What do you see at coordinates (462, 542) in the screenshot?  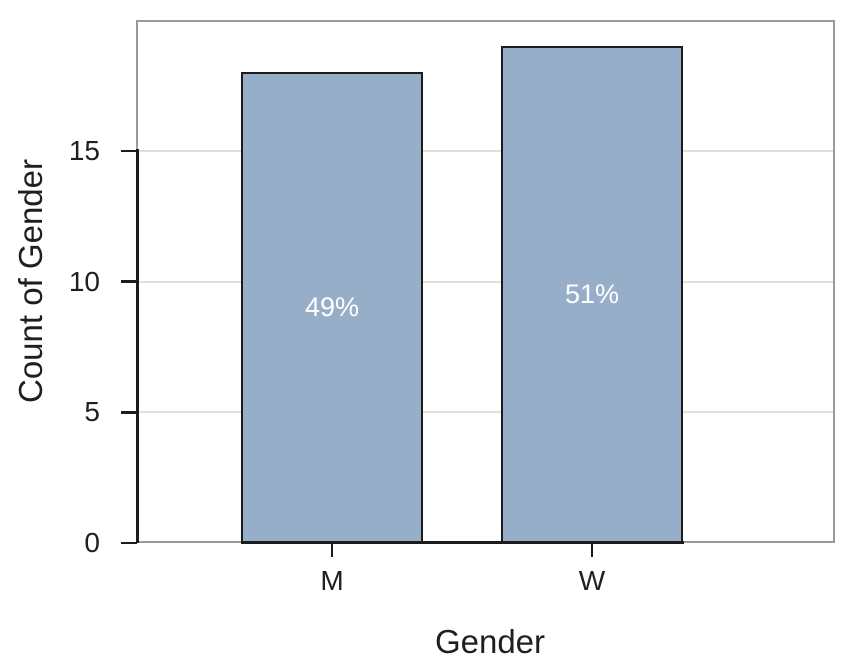 I see `x-axis-spine` at bounding box center [462, 542].